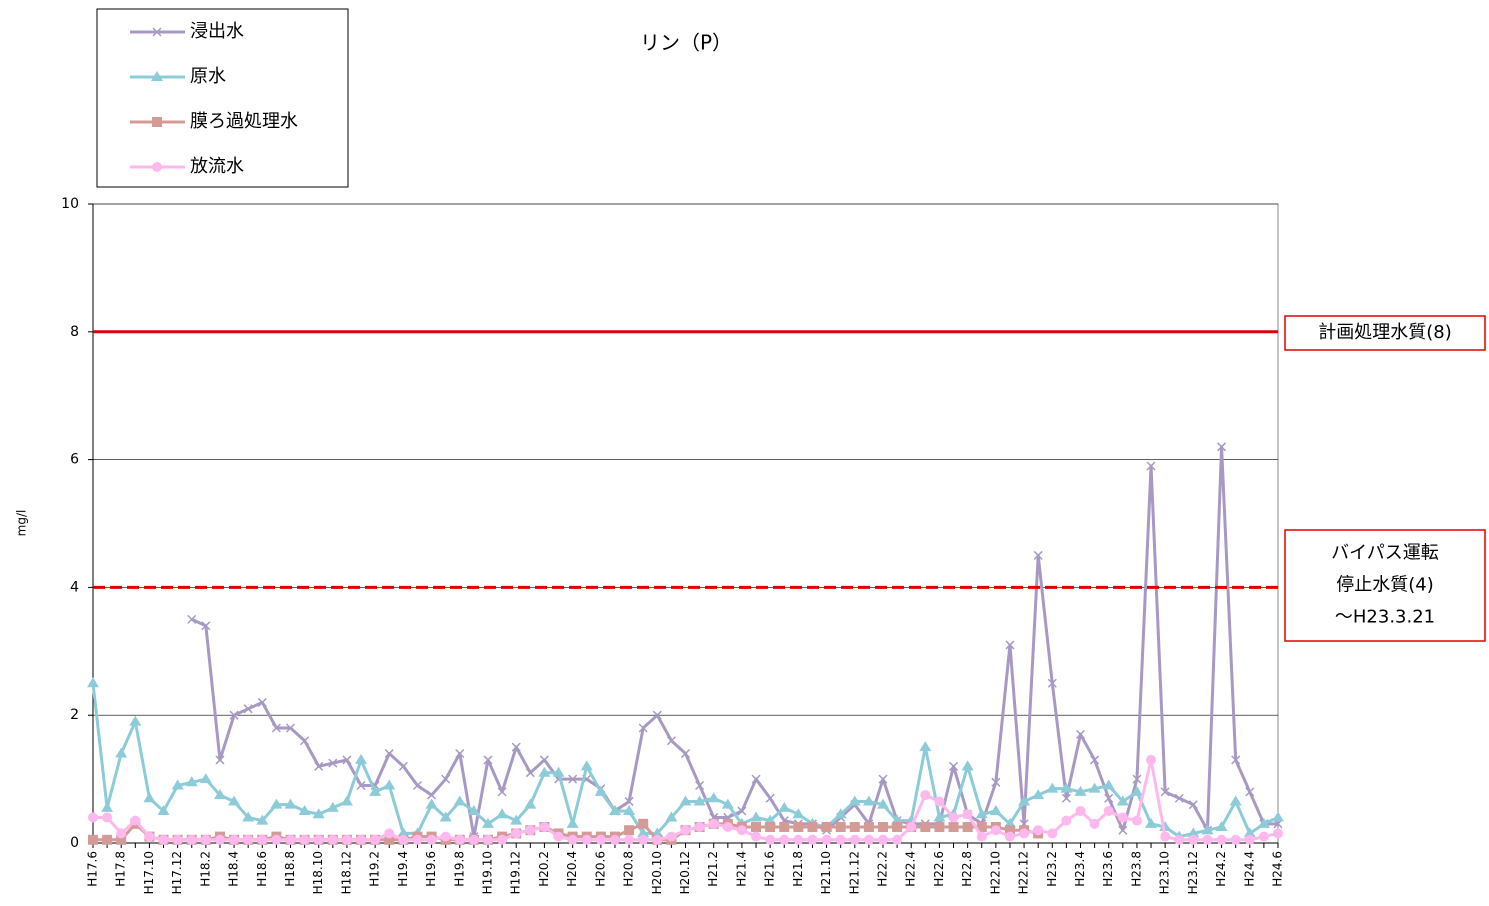 The image size is (1489, 906). What do you see at coordinates (205, 869) in the screenshot?
I see `x-tick-label: H18.2` at bounding box center [205, 869].